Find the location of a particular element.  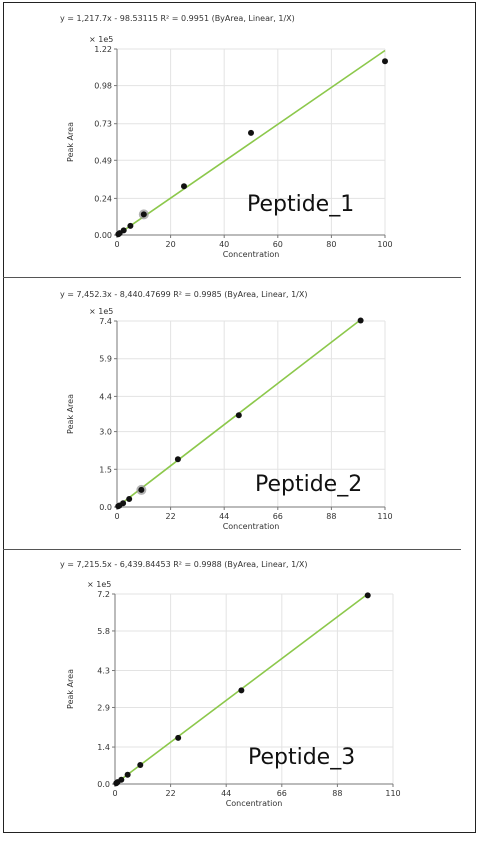

y-tick-label-1: 0.24 is located at coordinates (103, 198).